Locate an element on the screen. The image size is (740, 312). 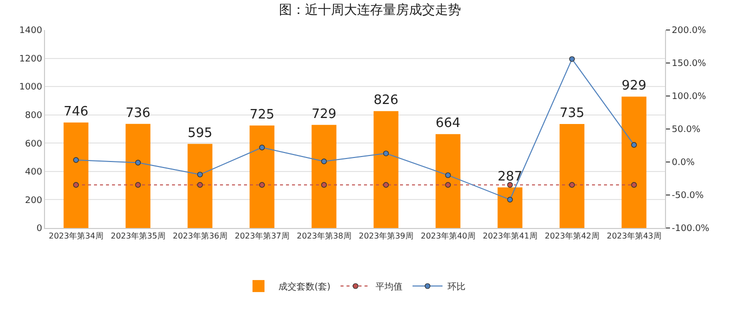
data-label: 746 is located at coordinates (76, 112).